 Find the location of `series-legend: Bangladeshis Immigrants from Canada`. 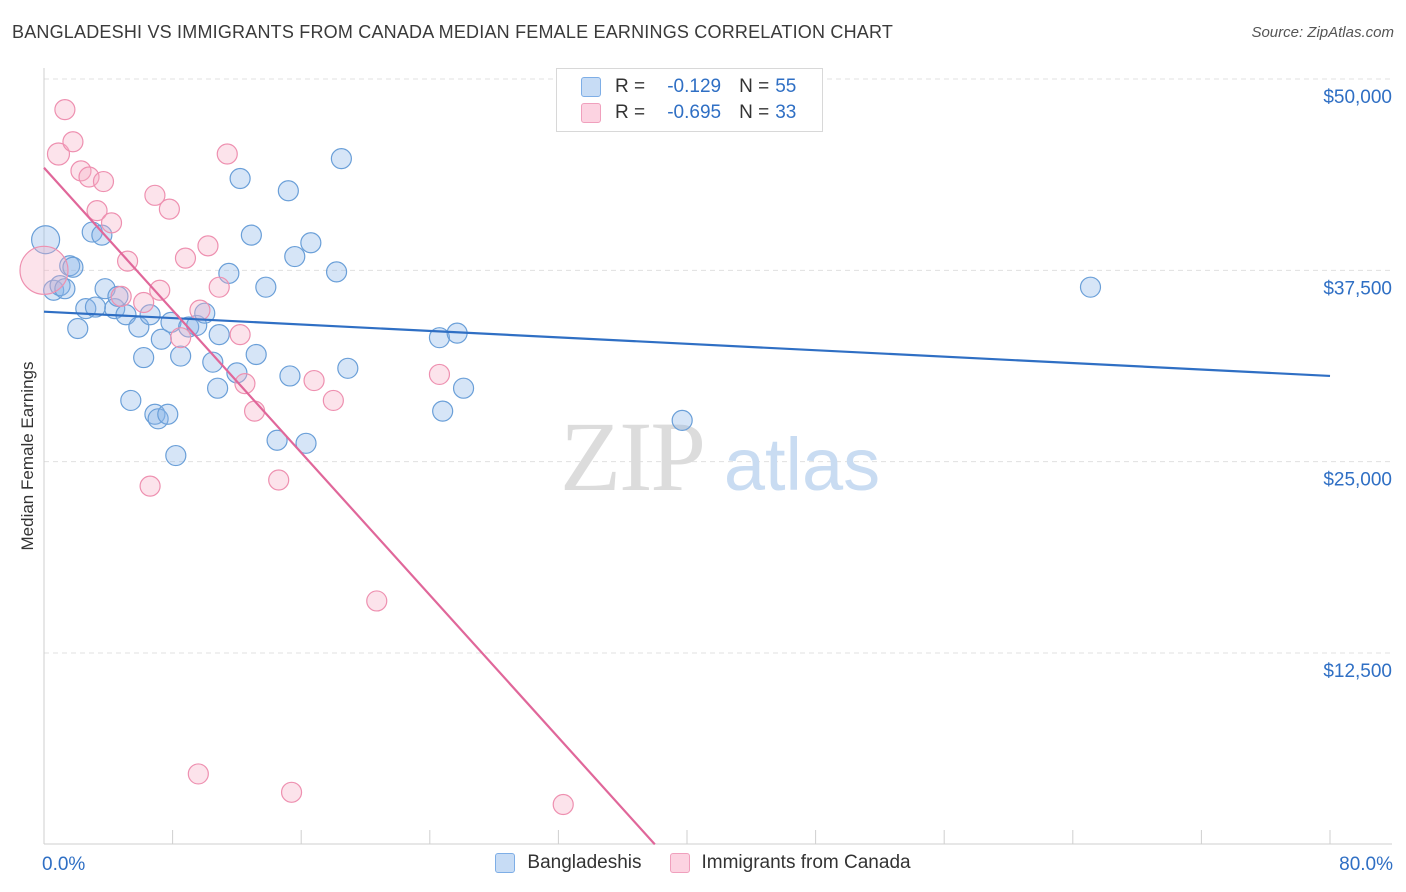

series-legend: Bangladeshis Immigrants from Canada is located at coordinates (703, 863).